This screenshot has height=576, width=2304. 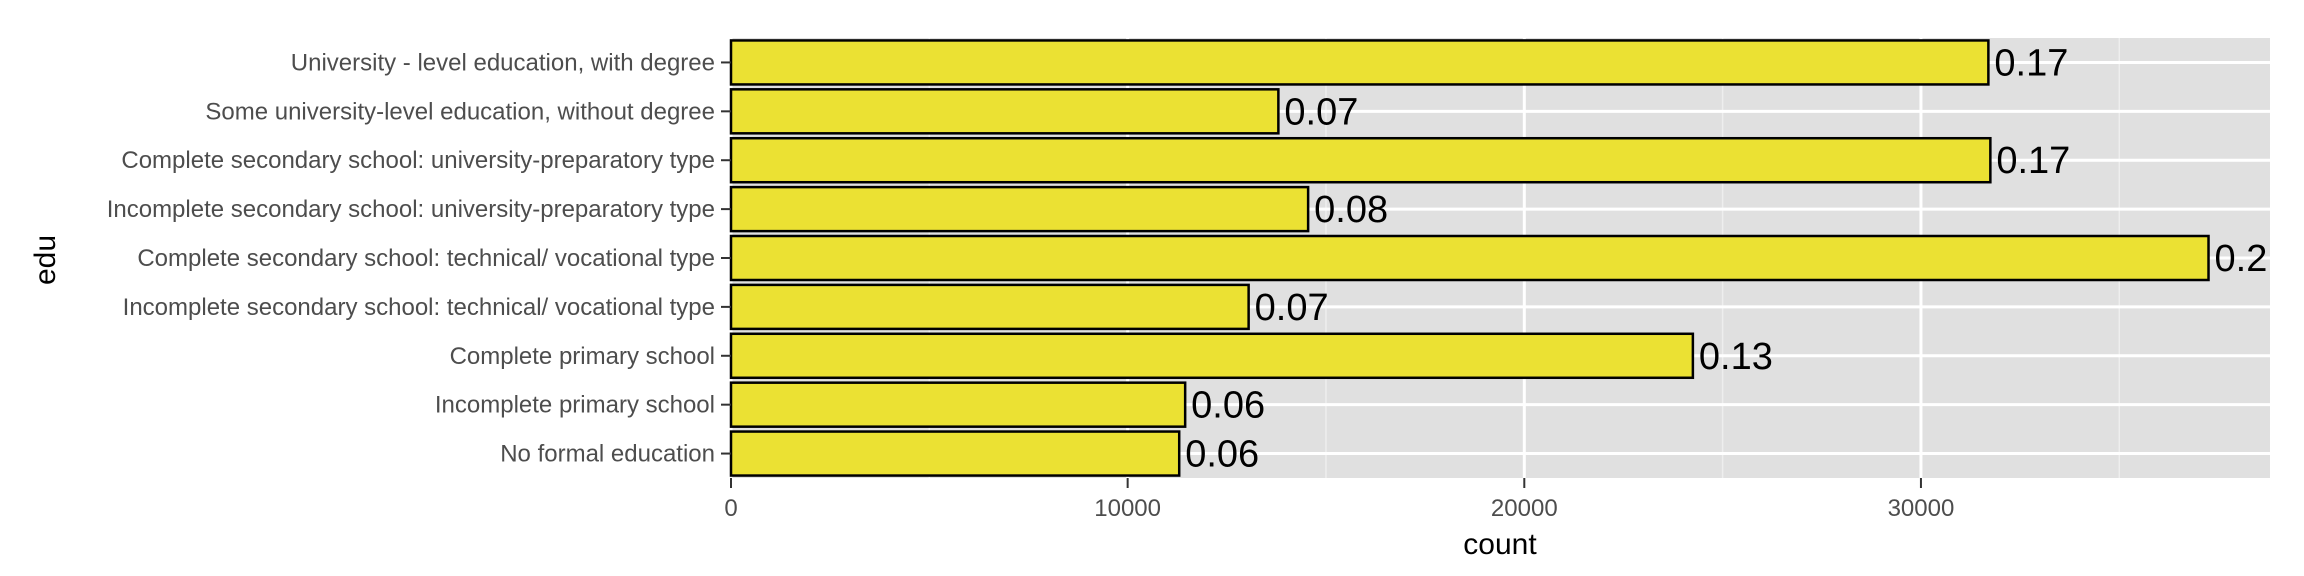 What do you see at coordinates (575, 405) in the screenshot?
I see `y-tick-label: Incomplete primary school` at bounding box center [575, 405].